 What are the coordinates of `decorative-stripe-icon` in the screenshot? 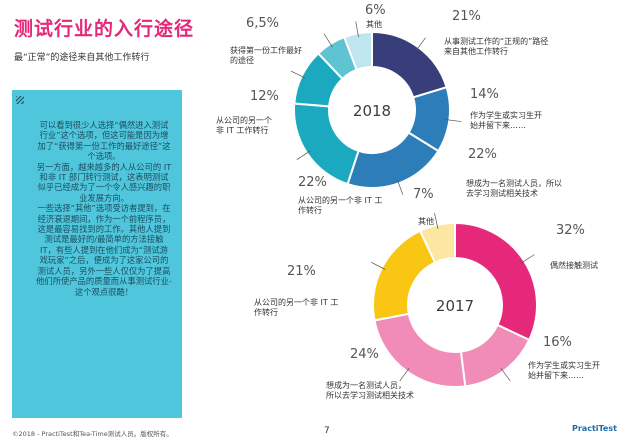 It's located at (20, 100).